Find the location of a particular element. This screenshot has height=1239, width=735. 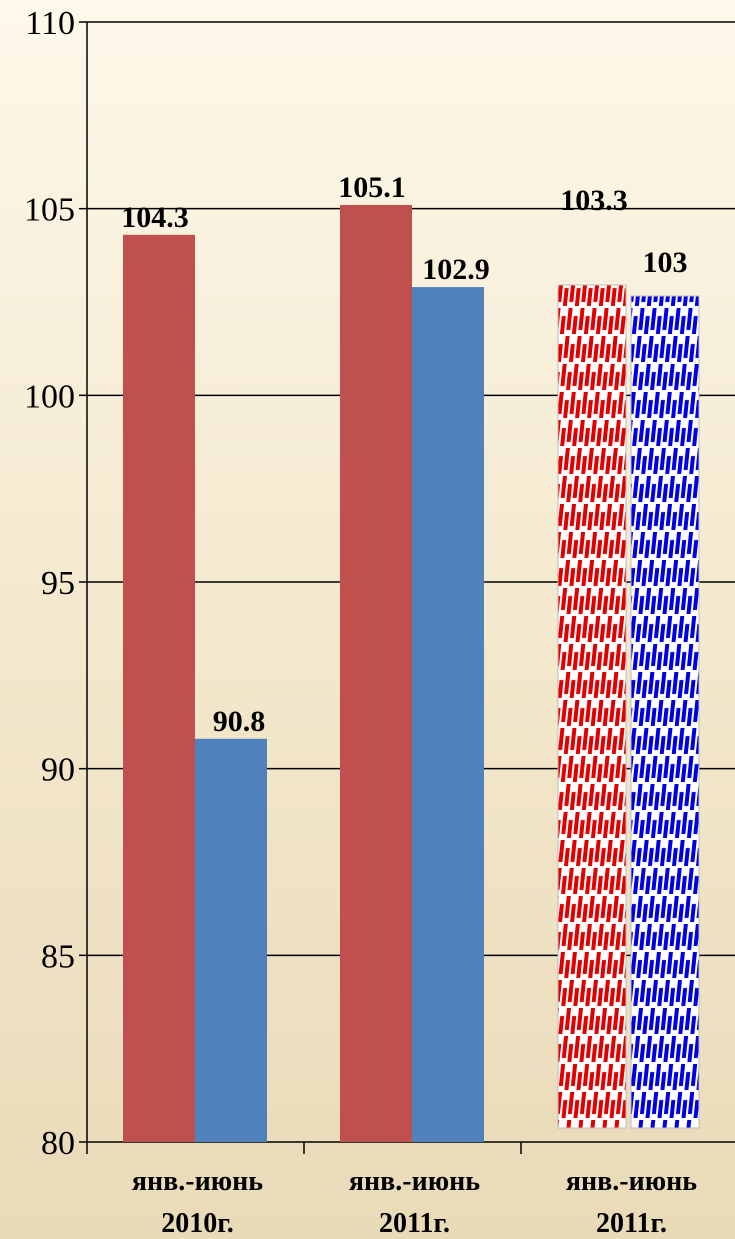

data-label: 90.8 is located at coordinates (239, 721).